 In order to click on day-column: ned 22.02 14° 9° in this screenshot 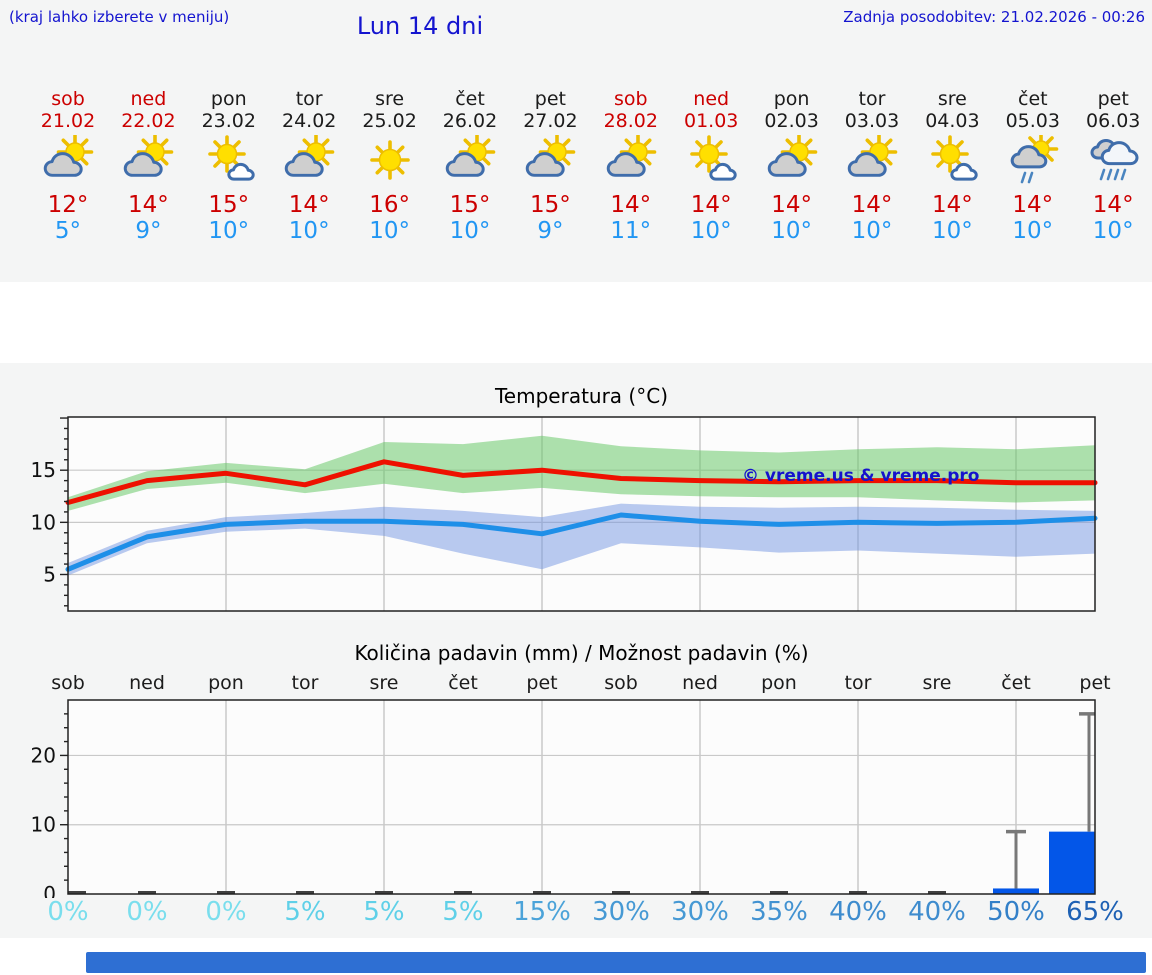, I will do `click(148, 166)`.